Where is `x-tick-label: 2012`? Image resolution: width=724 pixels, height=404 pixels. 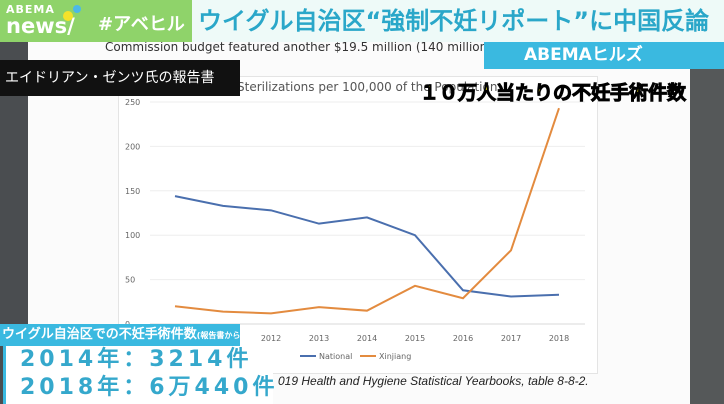 x-tick-label: 2012 is located at coordinates (271, 338).